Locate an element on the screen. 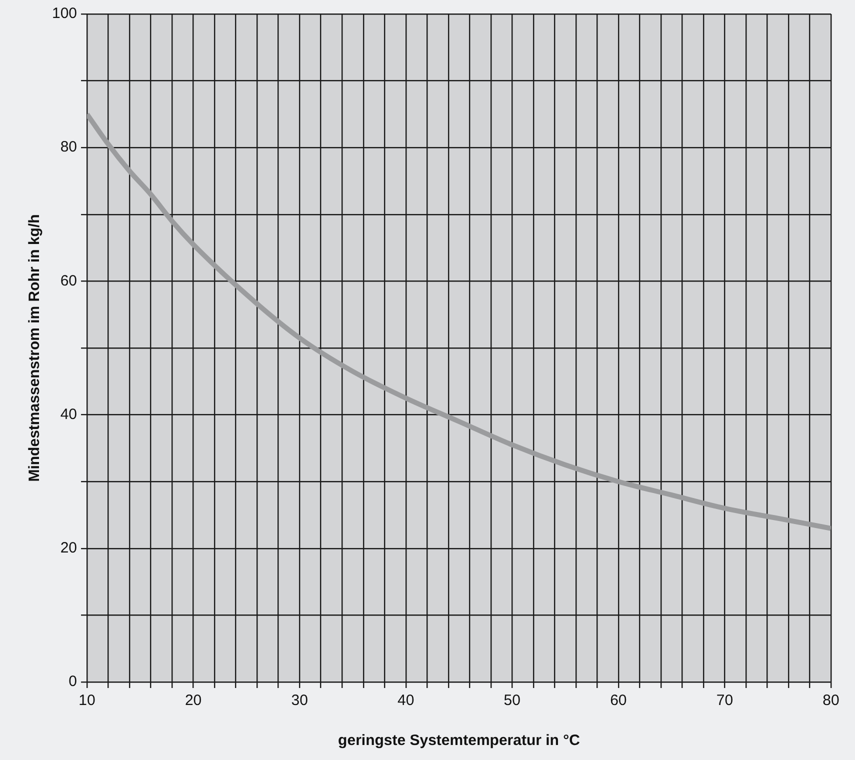 Image resolution: width=855 pixels, height=760 pixels. x-axis-title: geringste Systemtemperatur in °C is located at coordinates (459, 741).